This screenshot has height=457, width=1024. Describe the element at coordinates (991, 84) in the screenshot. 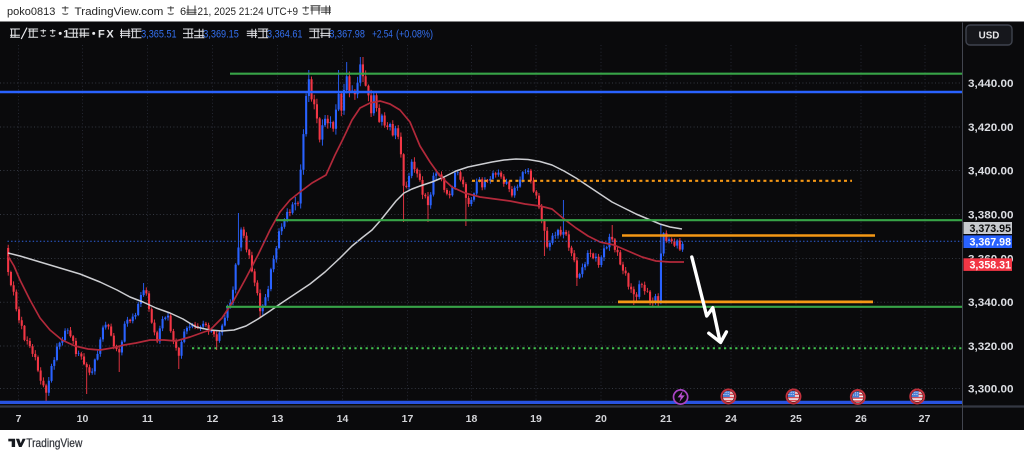

I see `svg-text: 3,440.00` at that location.